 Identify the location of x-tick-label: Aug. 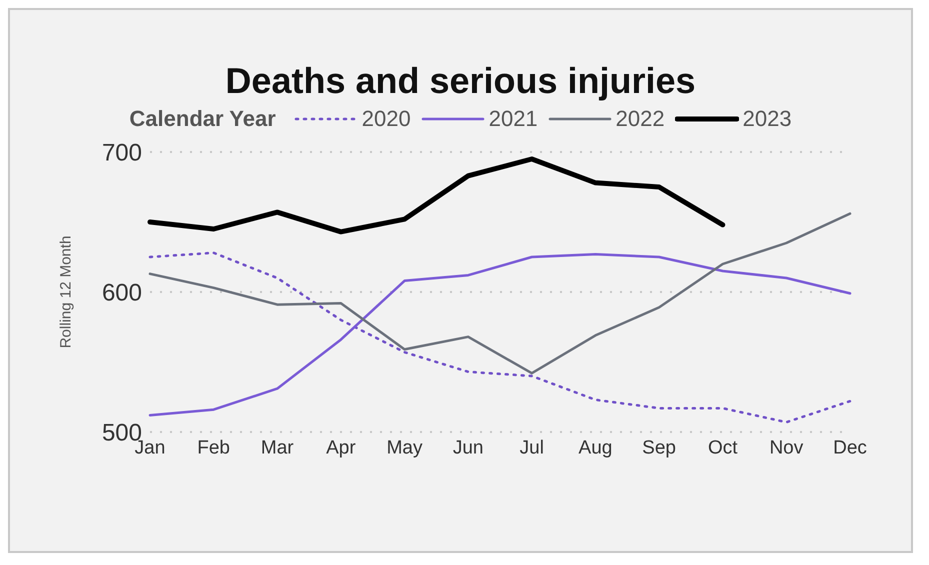
(595, 447).